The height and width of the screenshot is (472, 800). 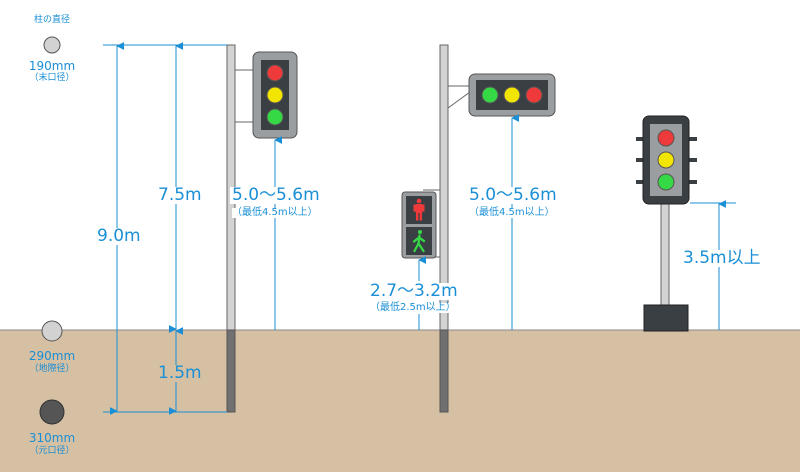 What do you see at coordinates (180, 373) in the screenshot?
I see `buried-depth-label: 1.5m` at bounding box center [180, 373].